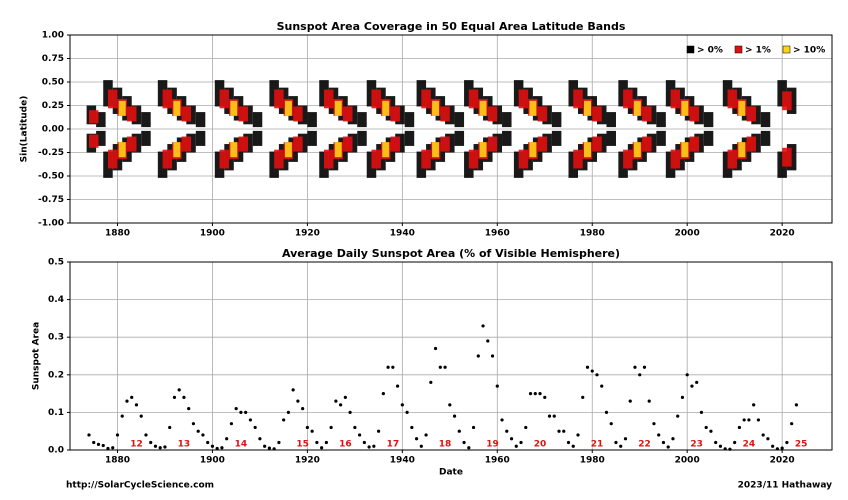 Image resolution: width=848 pixels, height=500 pixels. What do you see at coordinates (53, 83) in the screenshot?
I see `y-tick-label: 0.50` at bounding box center [53, 83].